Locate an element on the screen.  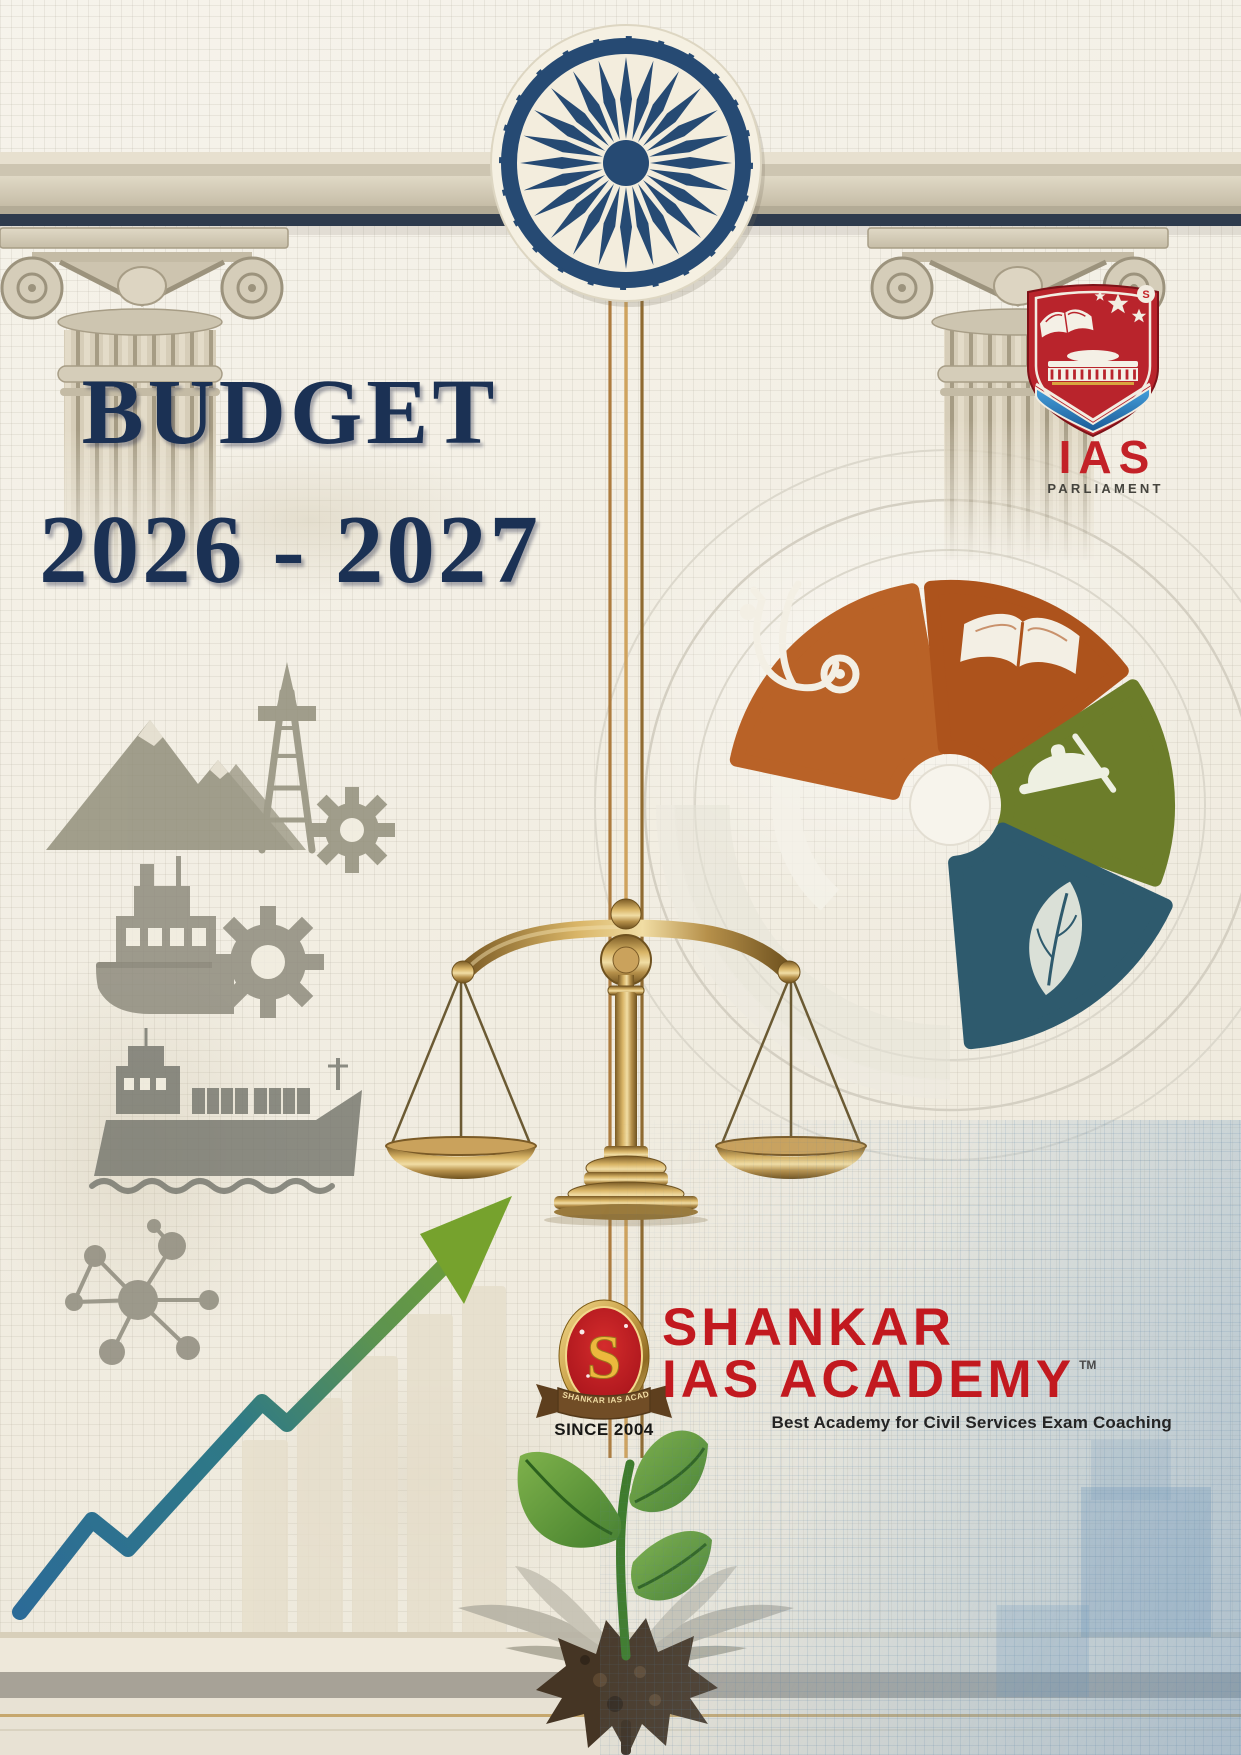
academy-monogram: S is located at coordinates (604, 1358).